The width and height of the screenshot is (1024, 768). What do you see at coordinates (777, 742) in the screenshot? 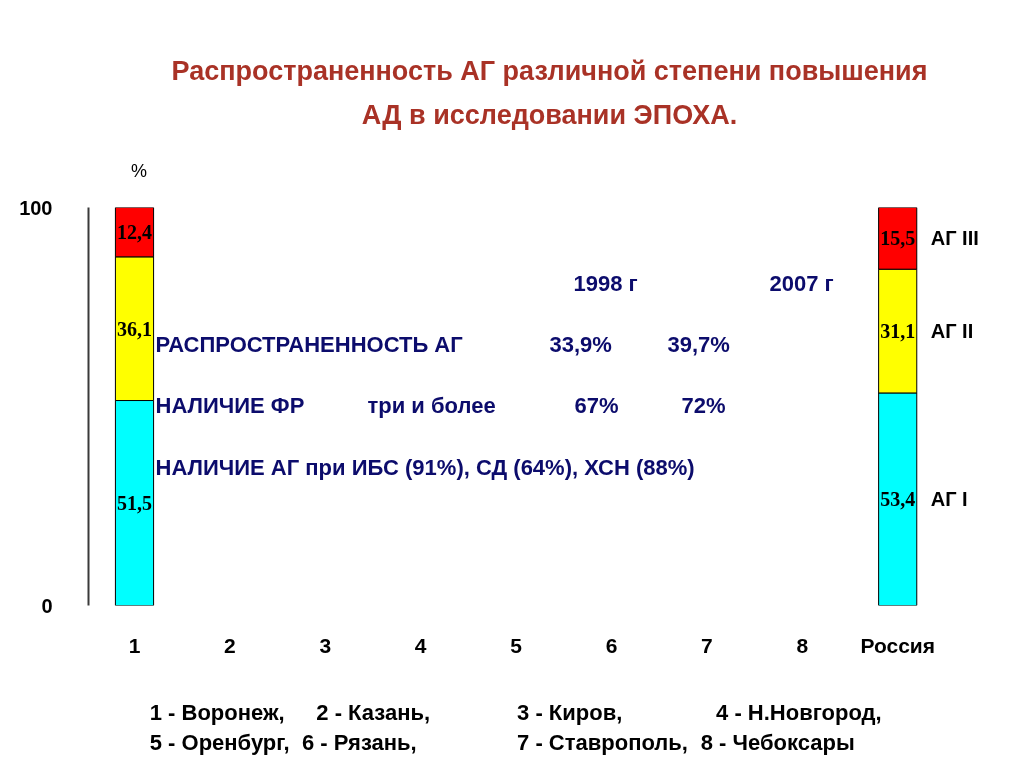
I see `text: 8 - Чебоксары` at bounding box center [777, 742].